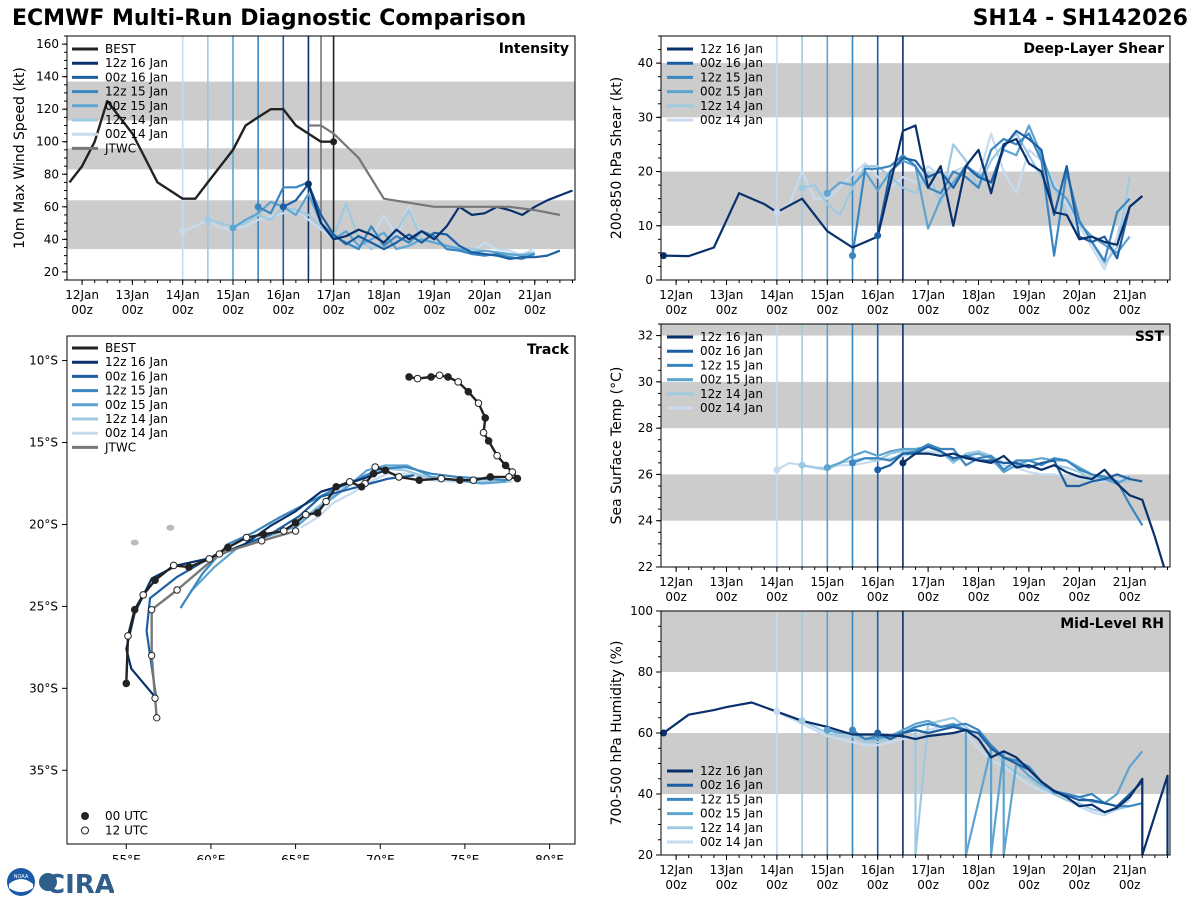 This screenshot has height=900, width=1200. I want to click on best-last-marker, so click(334, 142).